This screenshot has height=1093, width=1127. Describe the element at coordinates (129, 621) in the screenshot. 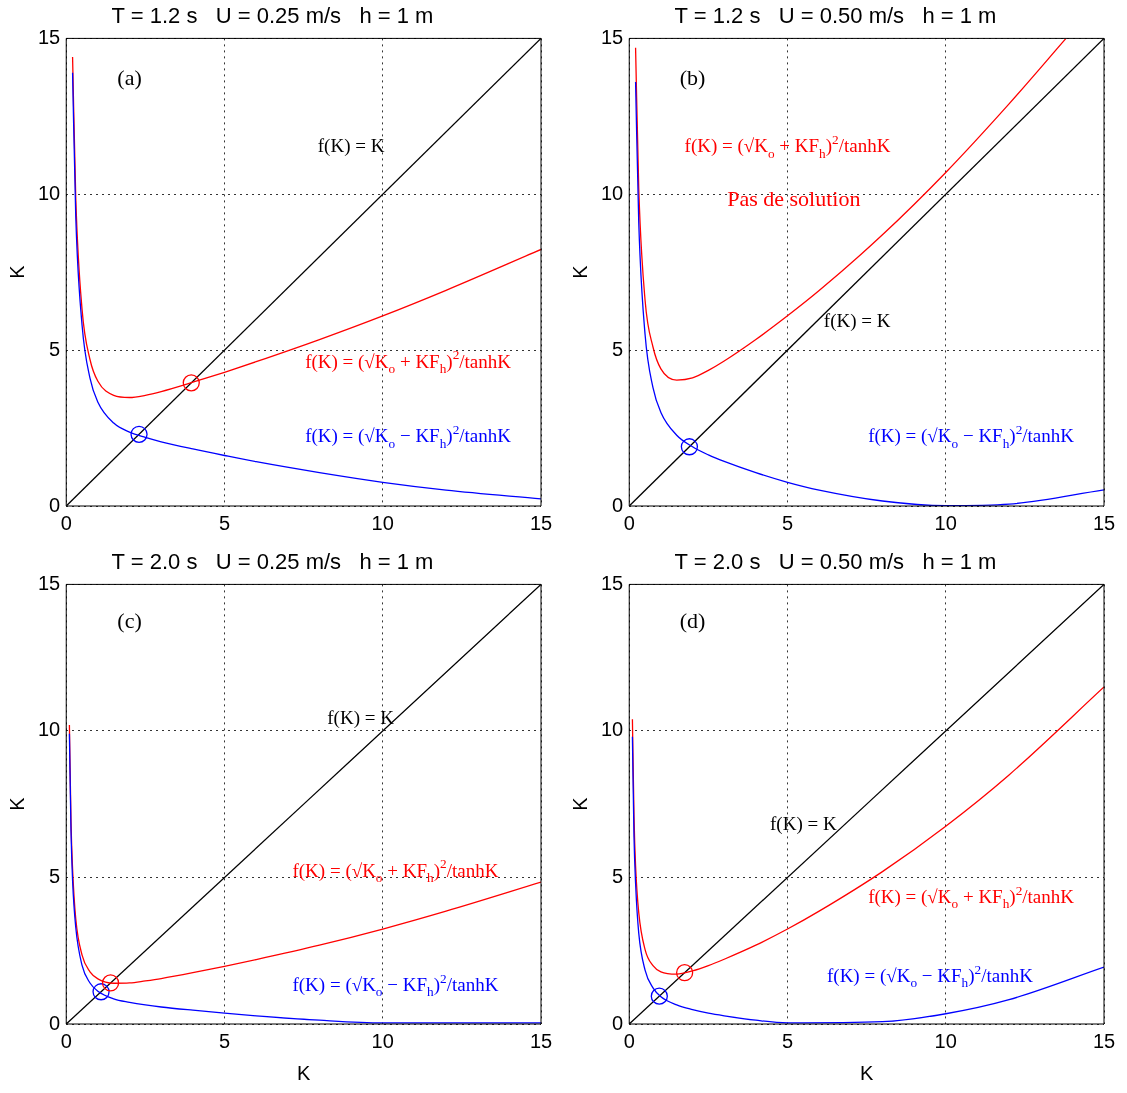

I see `annotation: (c)` at that location.